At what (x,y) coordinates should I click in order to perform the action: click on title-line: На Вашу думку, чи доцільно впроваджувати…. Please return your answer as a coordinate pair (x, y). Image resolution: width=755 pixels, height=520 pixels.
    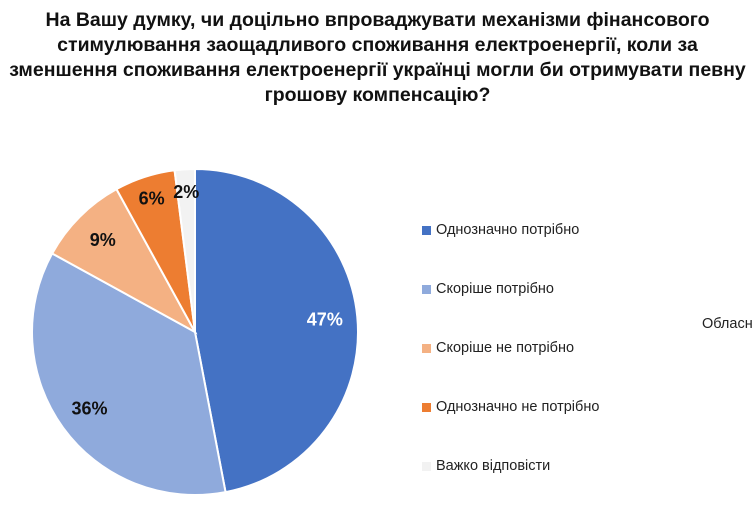
    Looking at the image, I should click on (377, 20).